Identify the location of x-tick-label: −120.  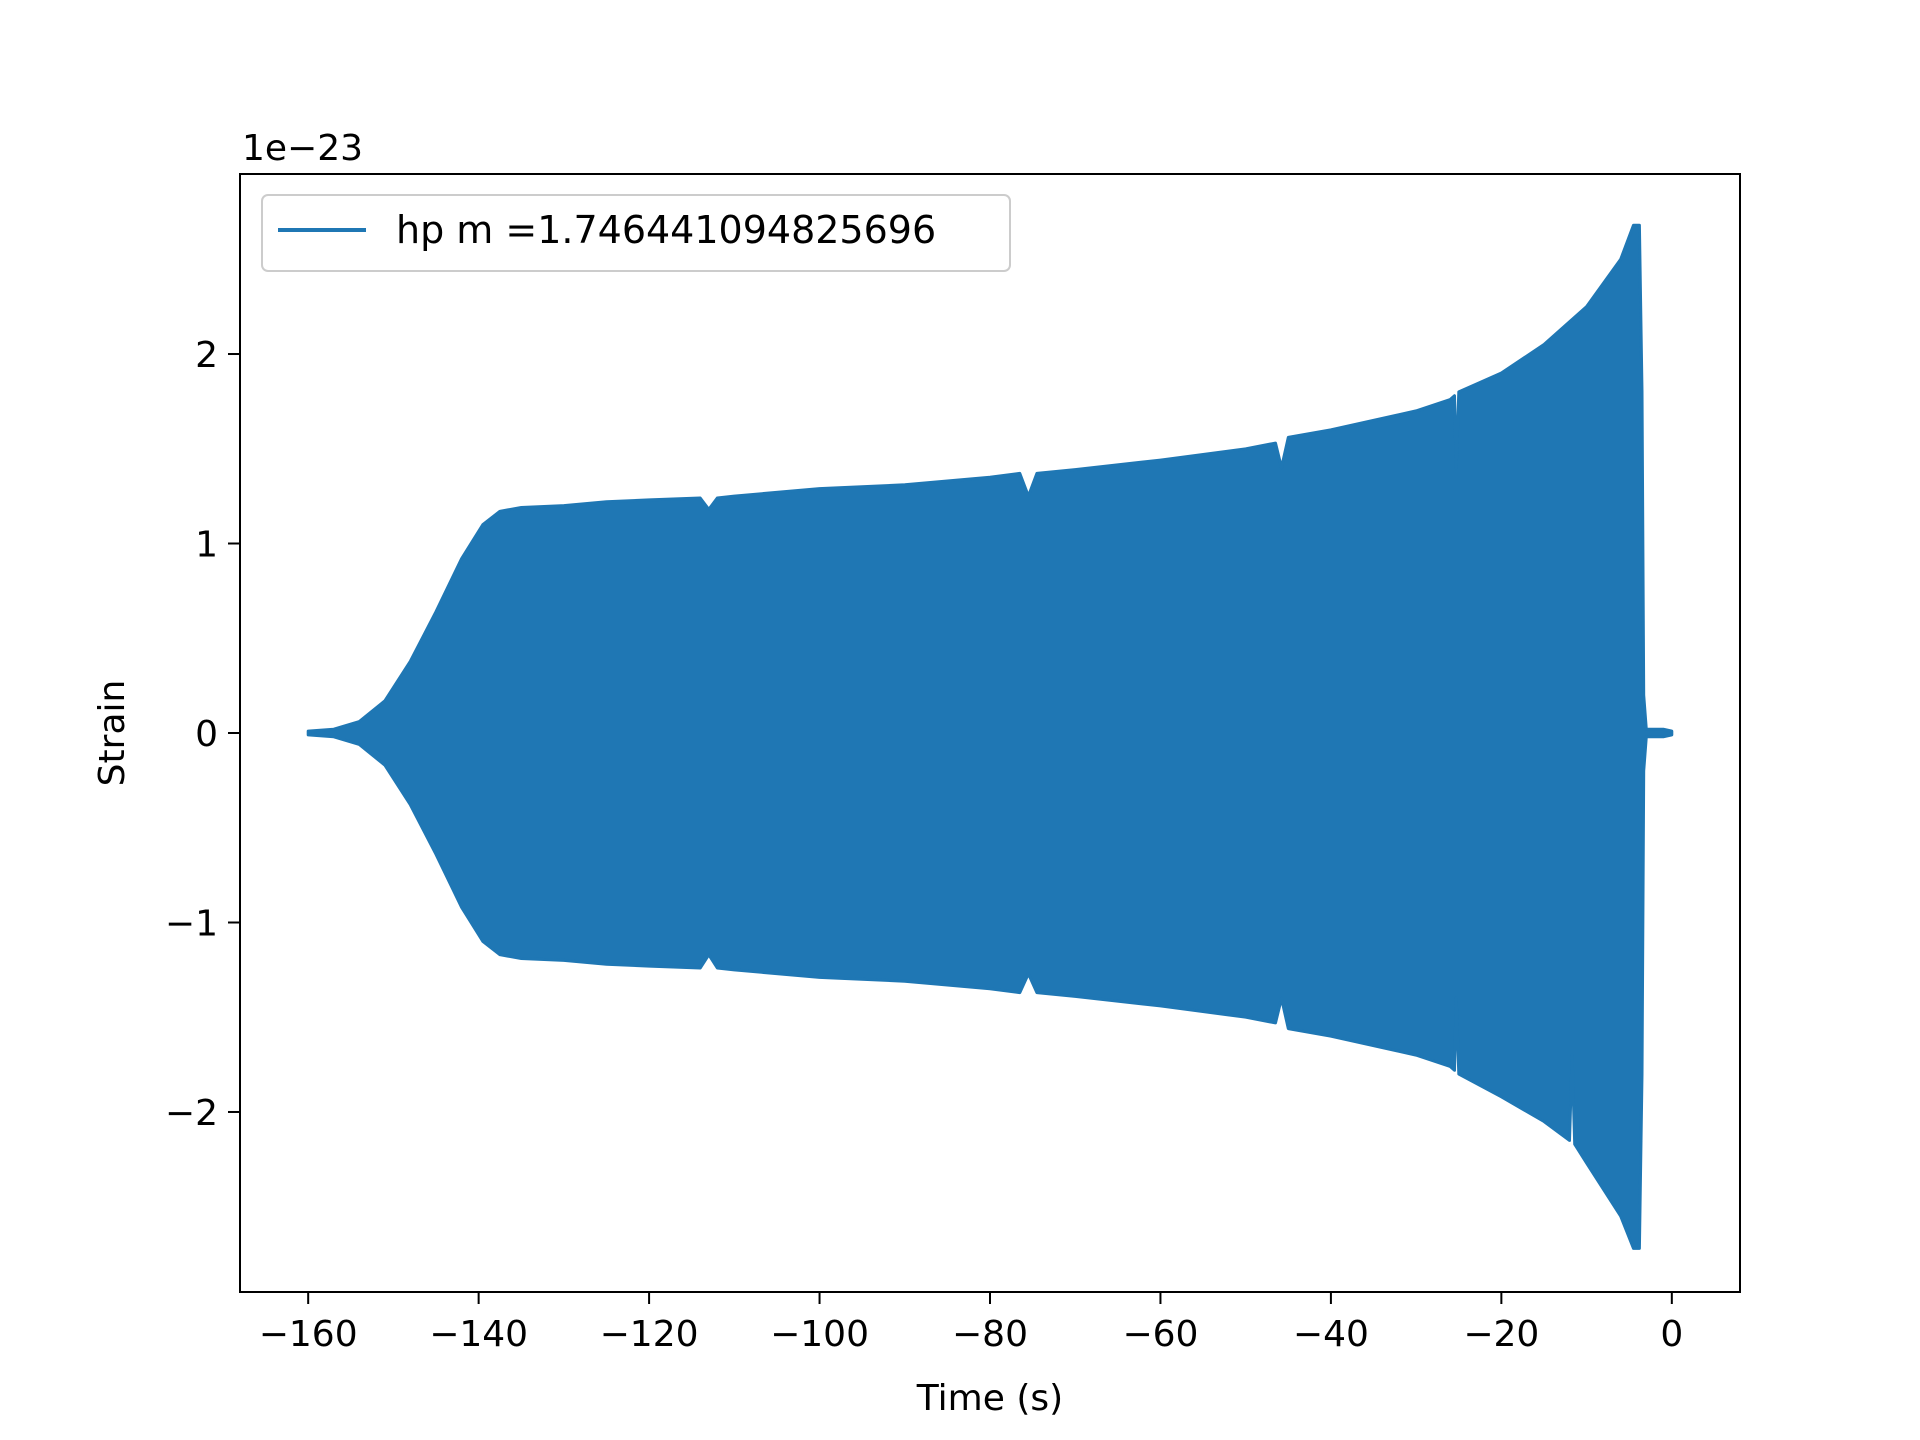
(649, 1334).